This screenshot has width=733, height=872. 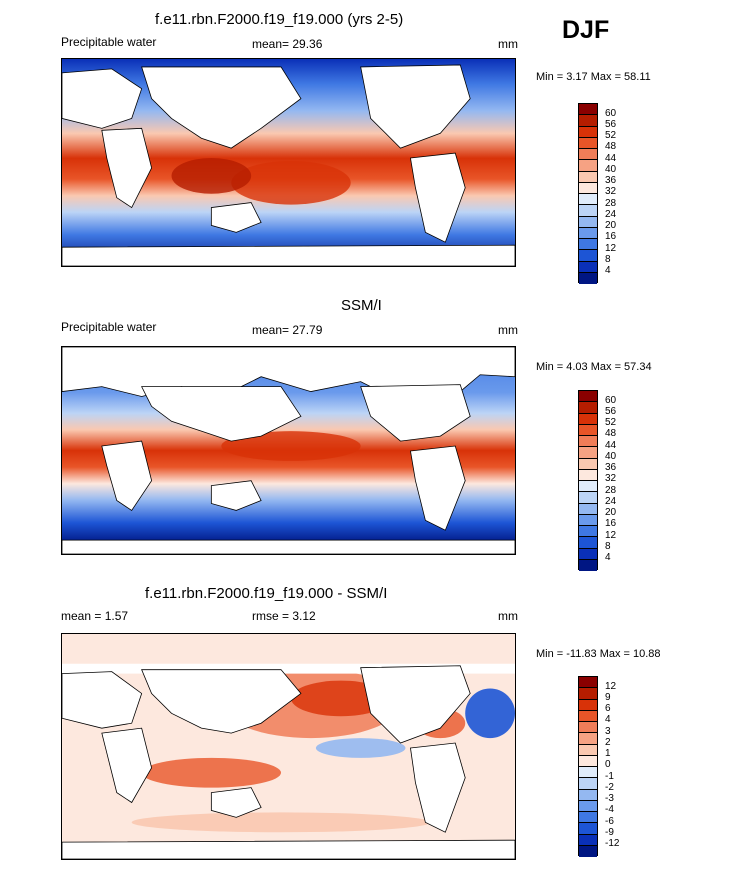 What do you see at coordinates (288, 761) in the screenshot?
I see `panel3-land` at bounding box center [288, 761].